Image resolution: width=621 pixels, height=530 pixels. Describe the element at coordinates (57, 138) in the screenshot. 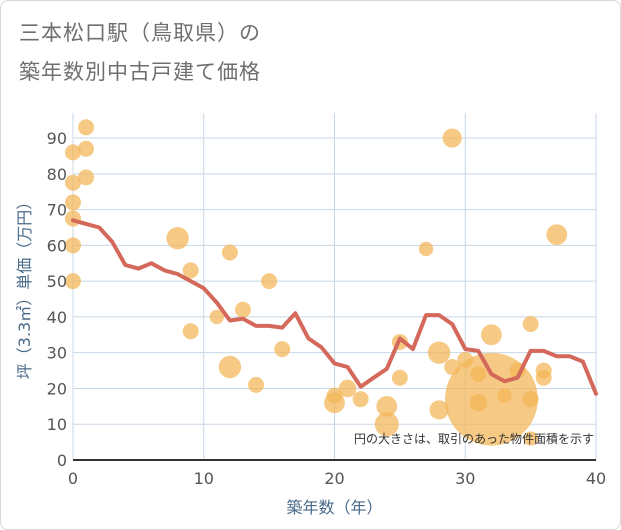

I see `y-tick-label: 90` at that location.